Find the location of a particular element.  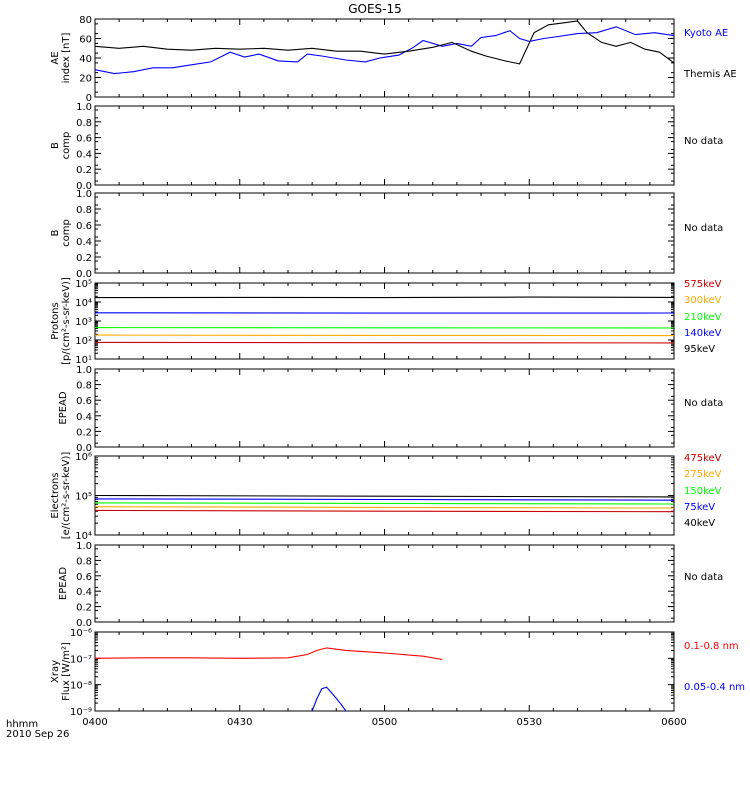

series-legend-label: 40keV is located at coordinates (699, 523).